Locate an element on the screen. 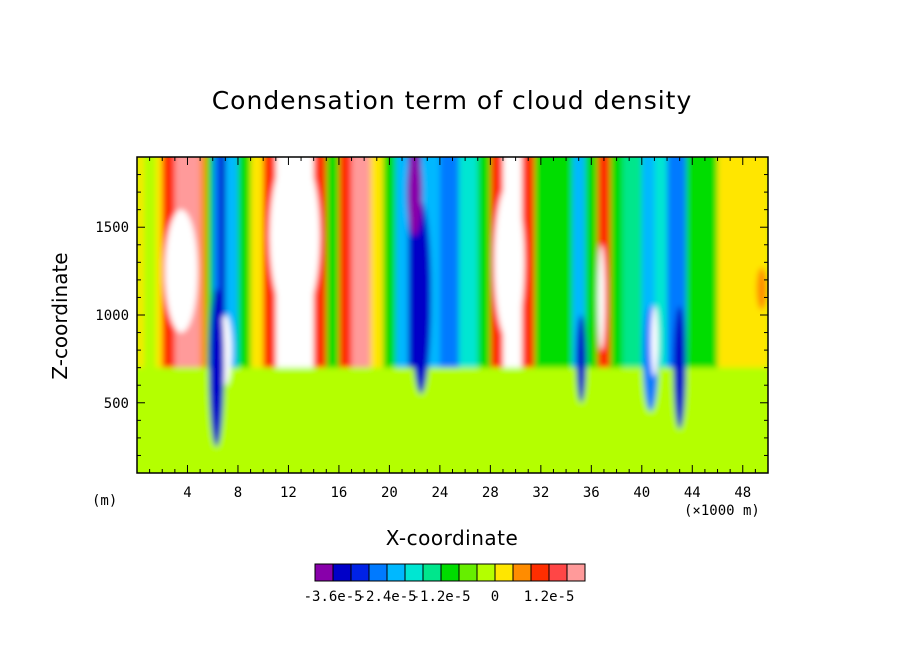 The image size is (904, 654). colorbar-label: 0 is located at coordinates (495, 597).